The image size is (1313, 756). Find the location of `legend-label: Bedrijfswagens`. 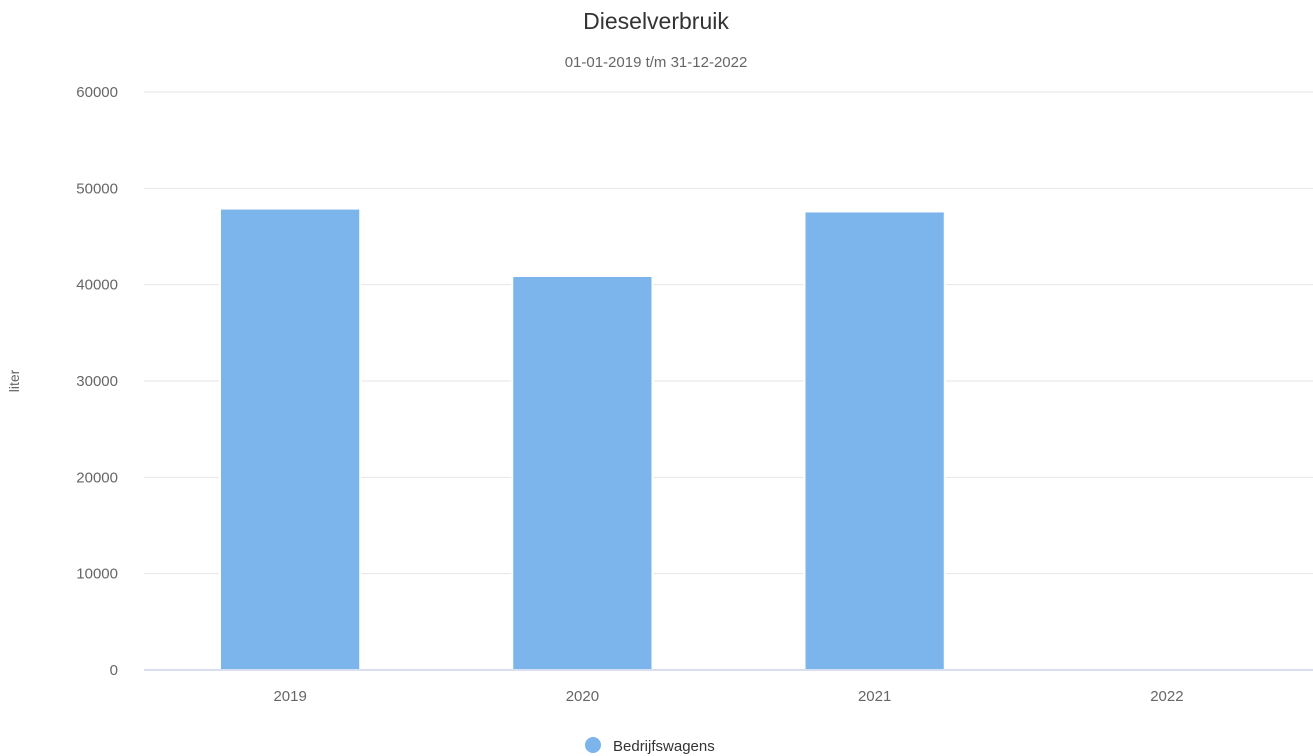

legend-label: Bedrijfswagens is located at coordinates (664, 746).